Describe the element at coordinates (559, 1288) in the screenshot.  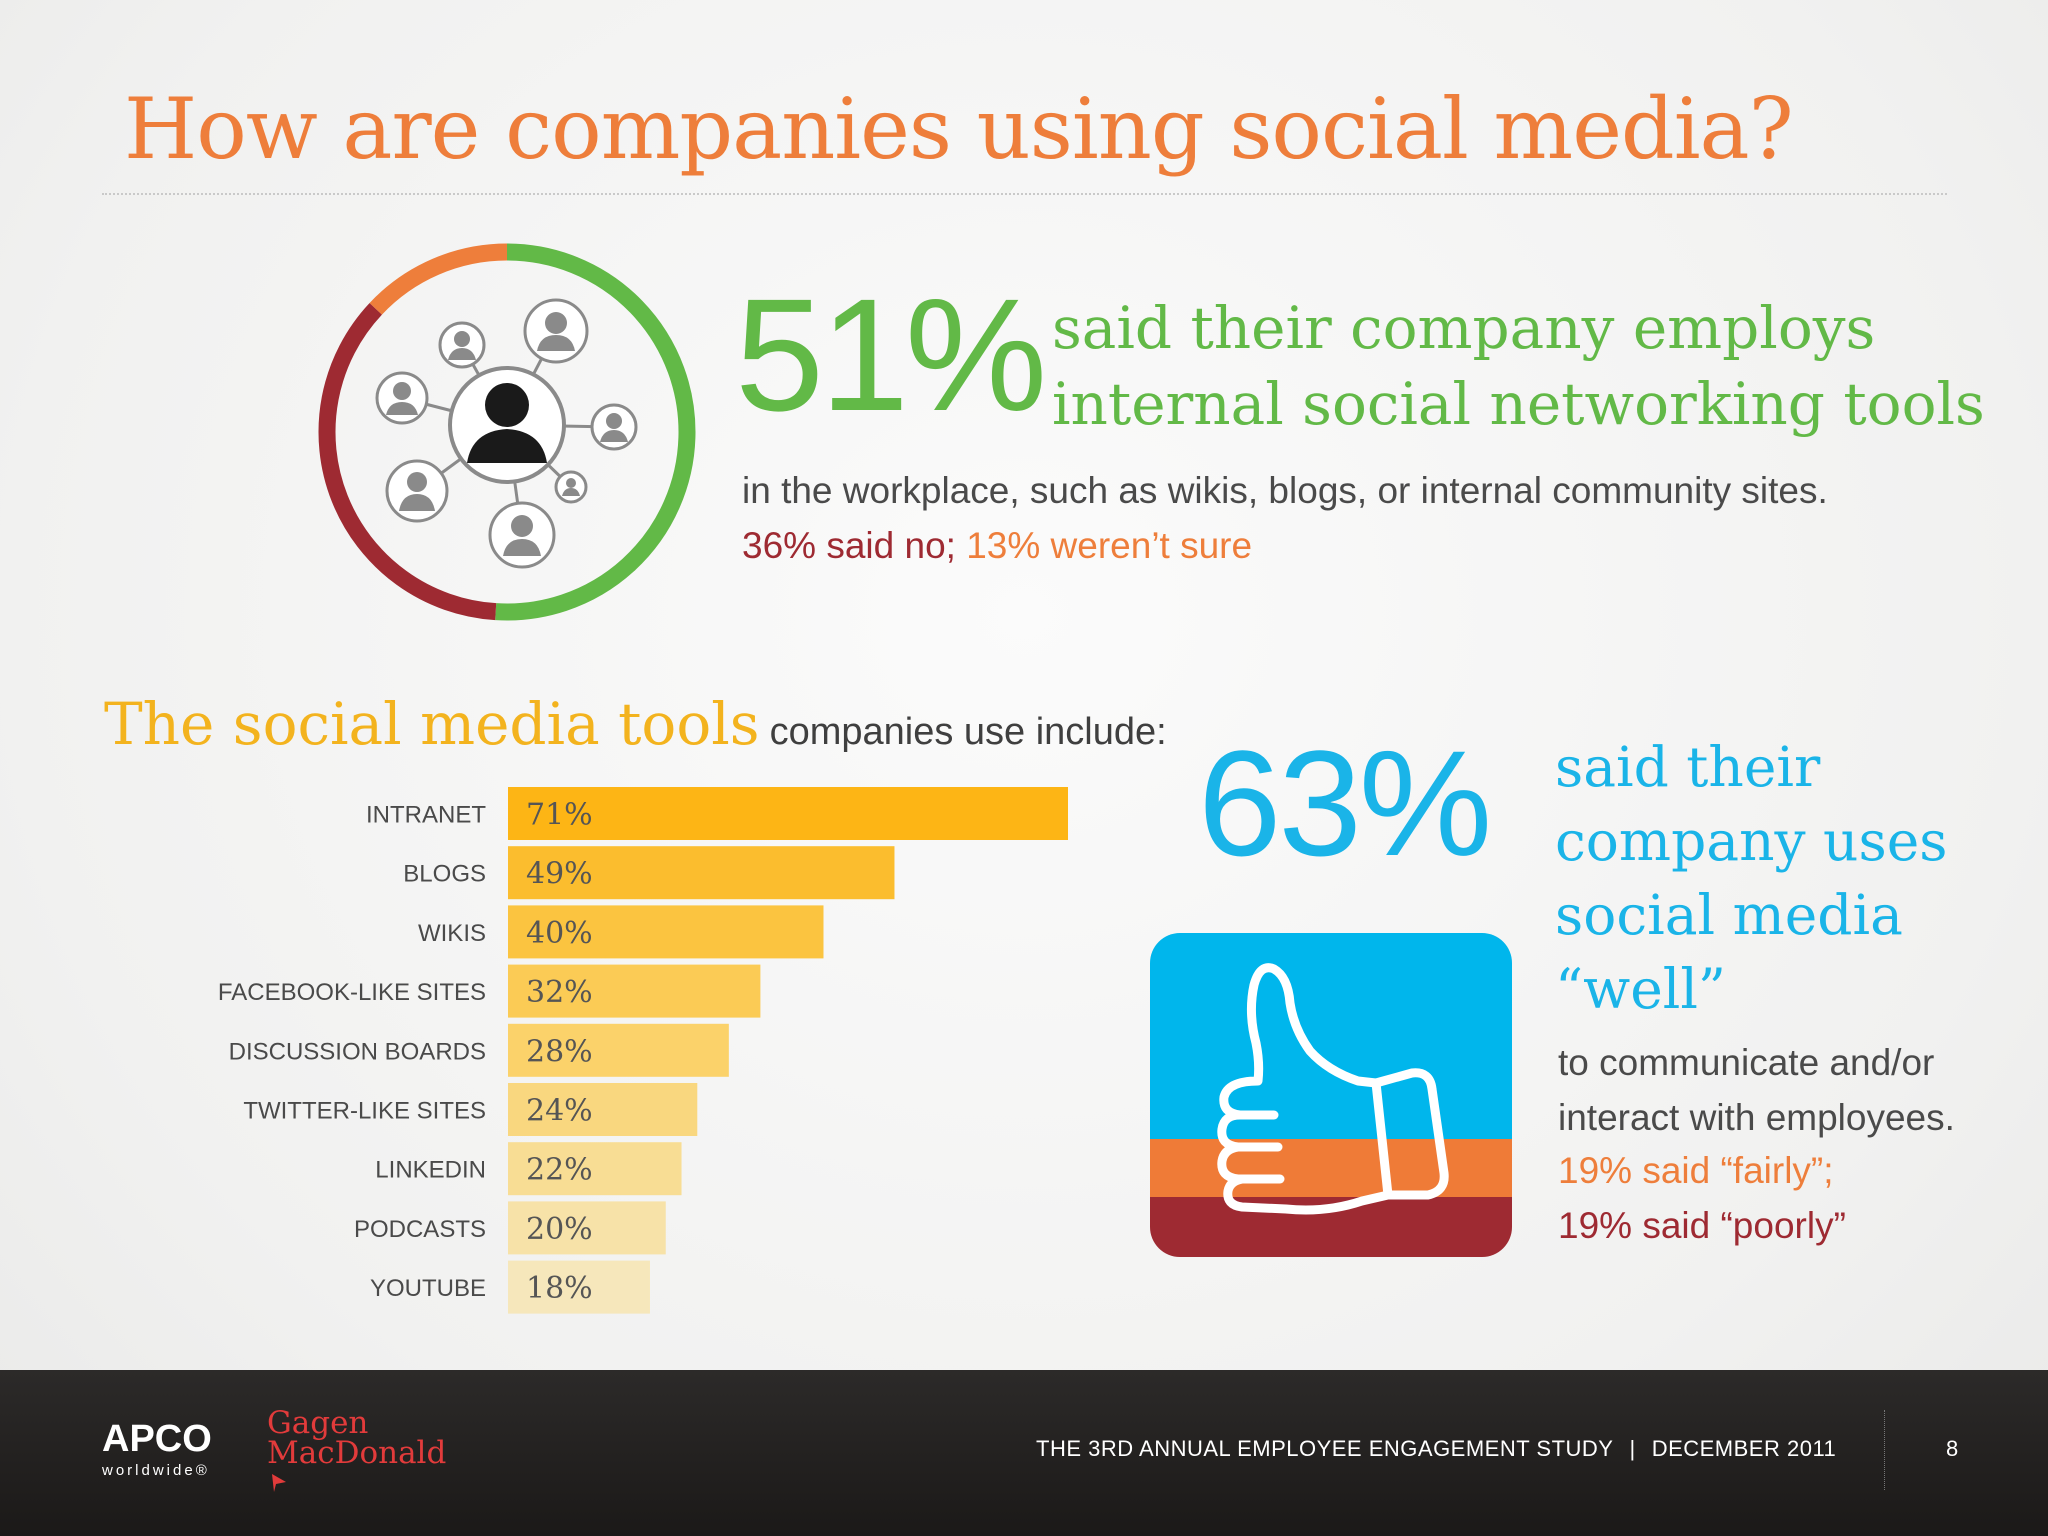
I see `bar-value-label: 18%` at that location.